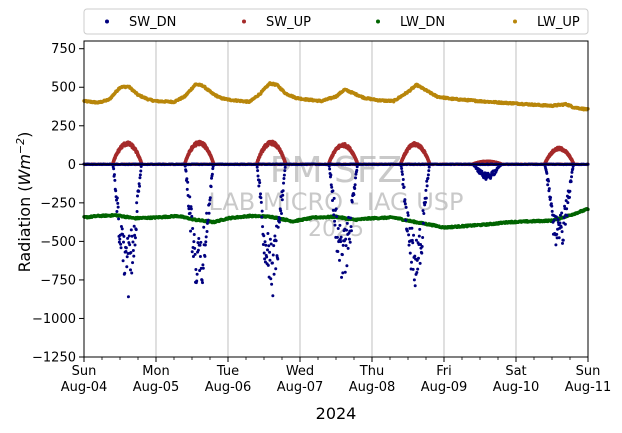 The width and height of the screenshot is (622, 433). What do you see at coordinates (558, 22) in the screenshot?
I see `legend-label-lw-up: LW_UP` at bounding box center [558, 22].